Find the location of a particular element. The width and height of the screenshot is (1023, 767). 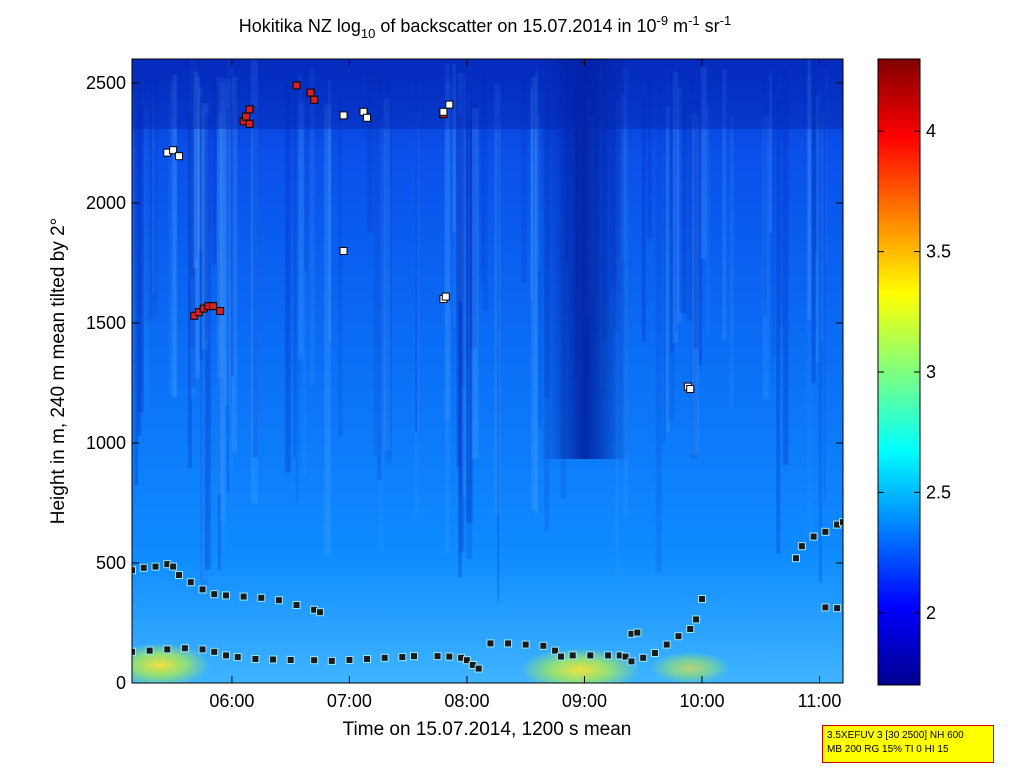

y-tick-label: 0 is located at coordinates (121, 683).